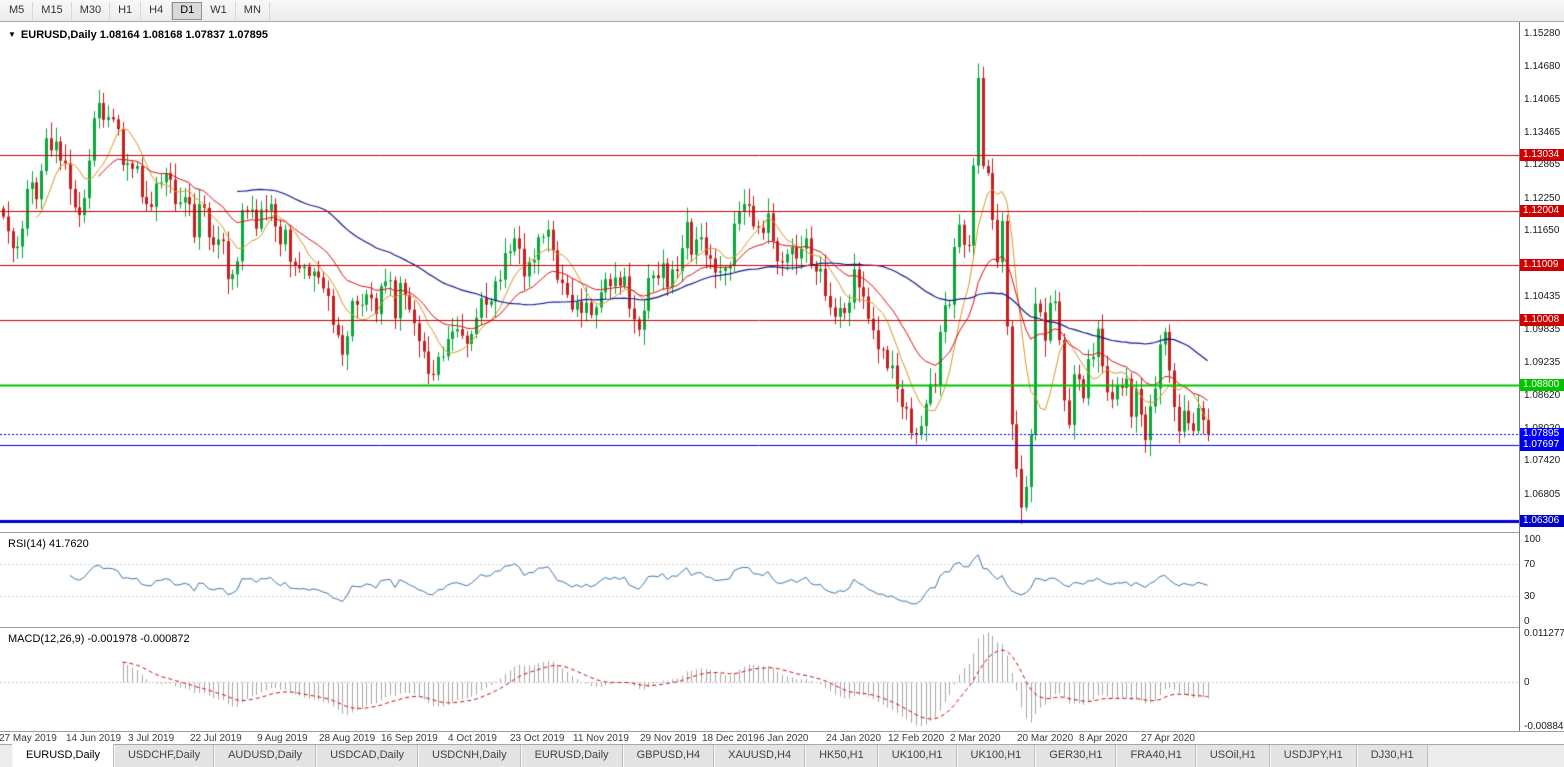  What do you see at coordinates (1542, 66) in the screenshot?
I see `price-tick: 1.14680` at bounding box center [1542, 66].